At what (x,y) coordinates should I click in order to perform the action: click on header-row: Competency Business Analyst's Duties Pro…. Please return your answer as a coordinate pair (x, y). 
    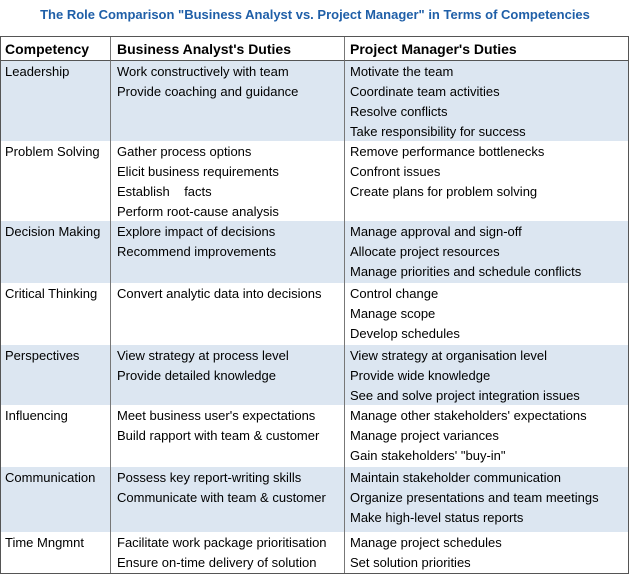
    Looking at the image, I should click on (314, 49).